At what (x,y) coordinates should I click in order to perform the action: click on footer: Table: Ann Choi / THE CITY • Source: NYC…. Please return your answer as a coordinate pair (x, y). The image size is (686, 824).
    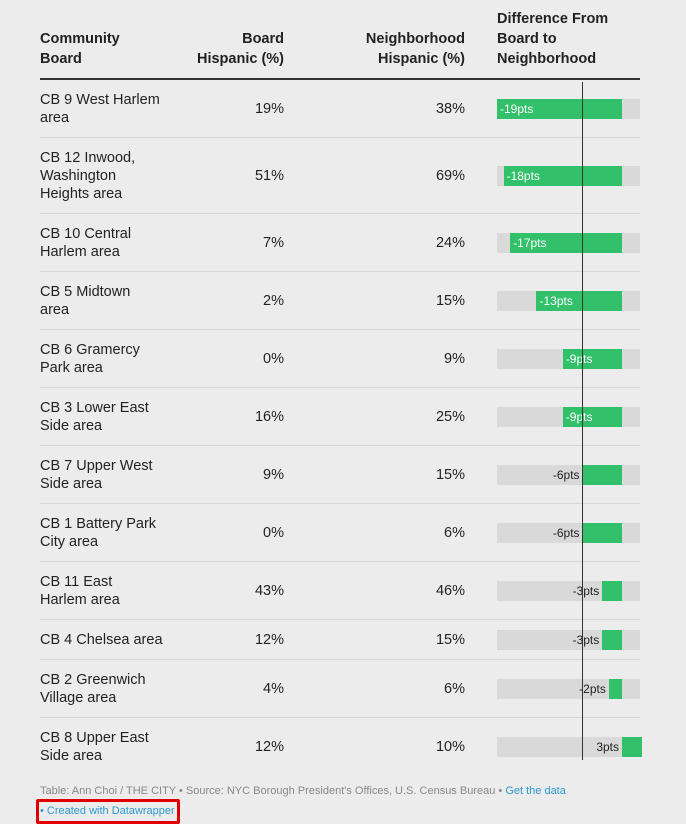
    Looking at the image, I should click on (348, 804).